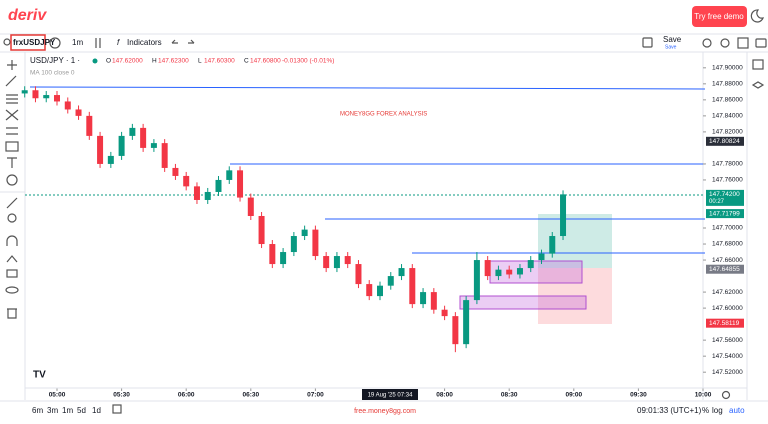 This screenshot has width=768, height=424. What do you see at coordinates (52, 410) in the screenshot?
I see `range-button: 3m` at bounding box center [52, 410].